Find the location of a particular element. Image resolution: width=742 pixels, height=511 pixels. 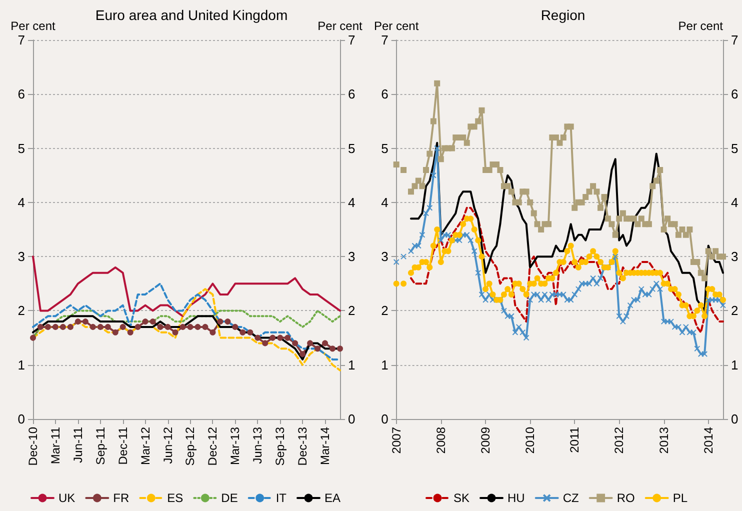

legend-label: RO is located at coordinates (625, 498).